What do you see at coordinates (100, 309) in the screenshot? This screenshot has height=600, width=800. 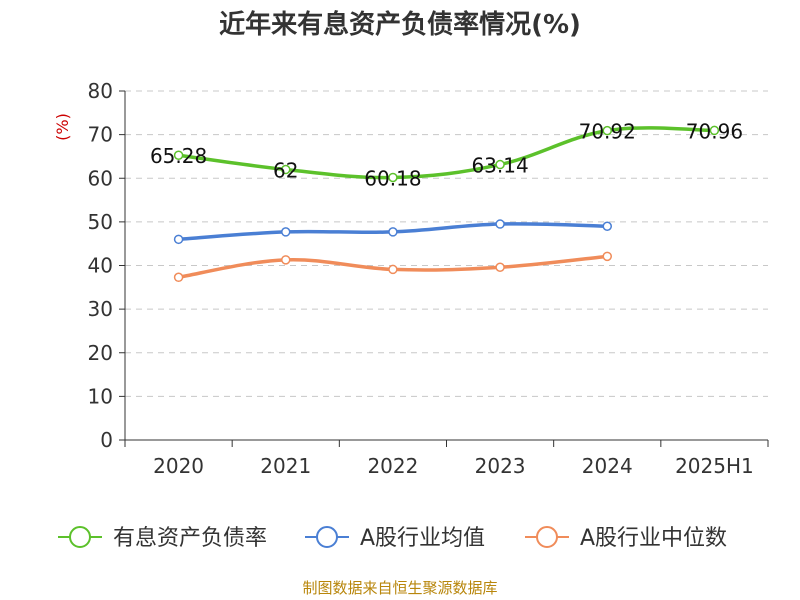 I see `y-tick-label: 30` at bounding box center [100, 309].